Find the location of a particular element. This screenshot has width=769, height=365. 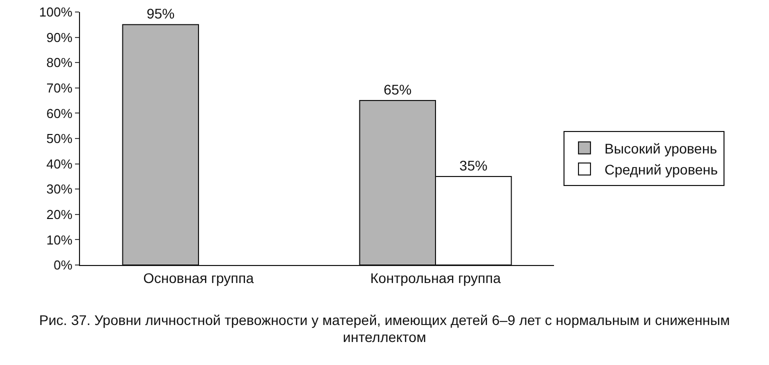

data-label: 35% is located at coordinates (473, 165).